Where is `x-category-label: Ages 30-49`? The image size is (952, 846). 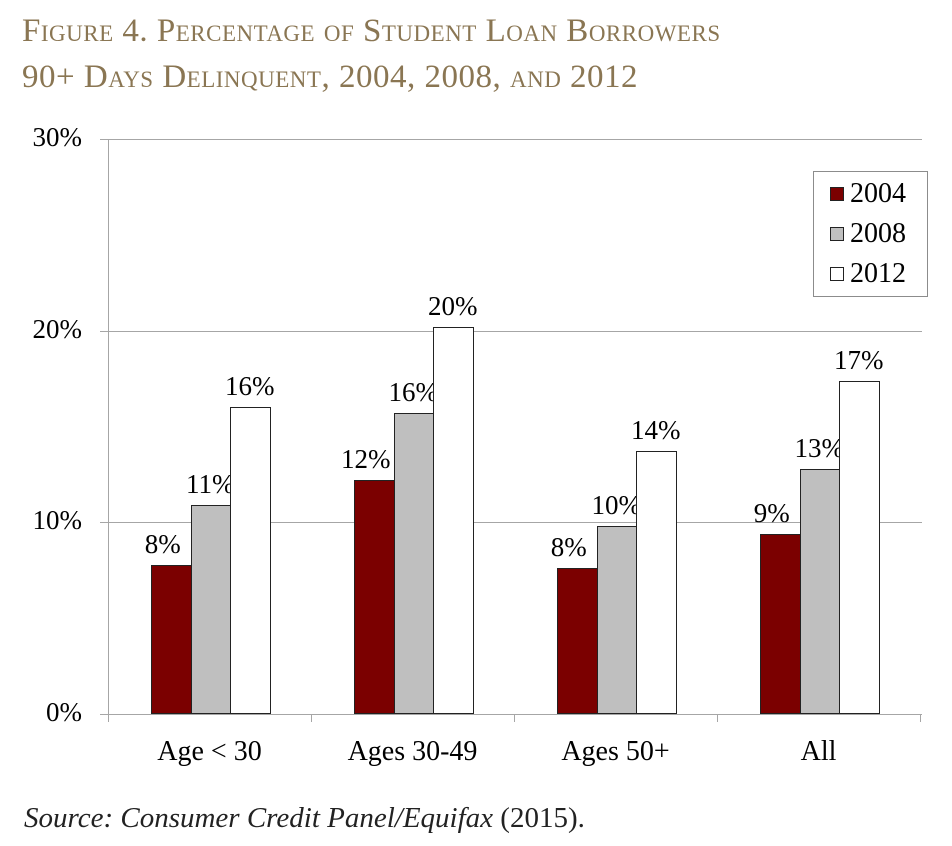
x-category-label: Ages 30-49 is located at coordinates (412, 751).